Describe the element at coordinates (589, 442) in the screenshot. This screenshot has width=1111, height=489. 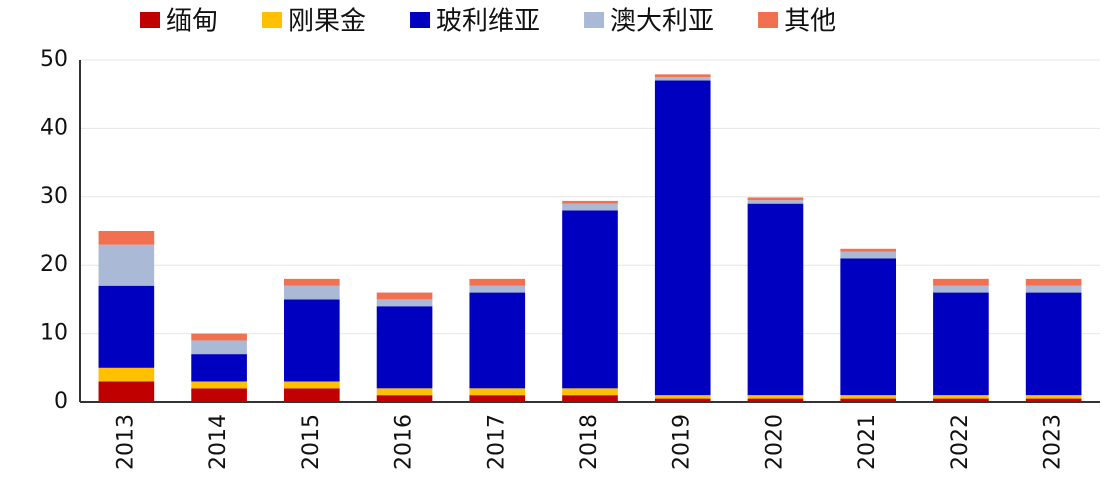
I see `x-tick-label: 2018` at that location.